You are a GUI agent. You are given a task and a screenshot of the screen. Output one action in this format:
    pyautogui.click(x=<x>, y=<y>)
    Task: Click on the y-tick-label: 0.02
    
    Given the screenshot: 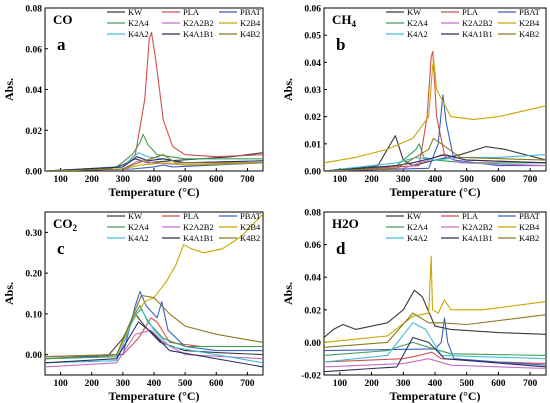 What is the action you would take?
    pyautogui.click(x=312, y=311)
    